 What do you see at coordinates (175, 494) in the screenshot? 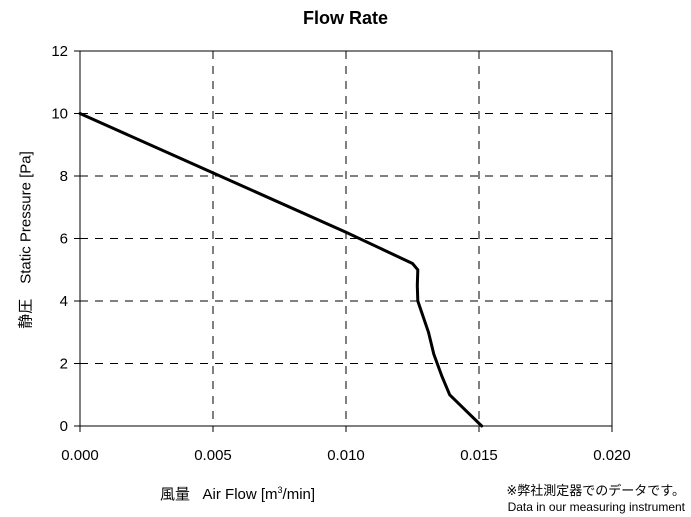
I see `x-axis-label-jp: 風量` at bounding box center [175, 494].